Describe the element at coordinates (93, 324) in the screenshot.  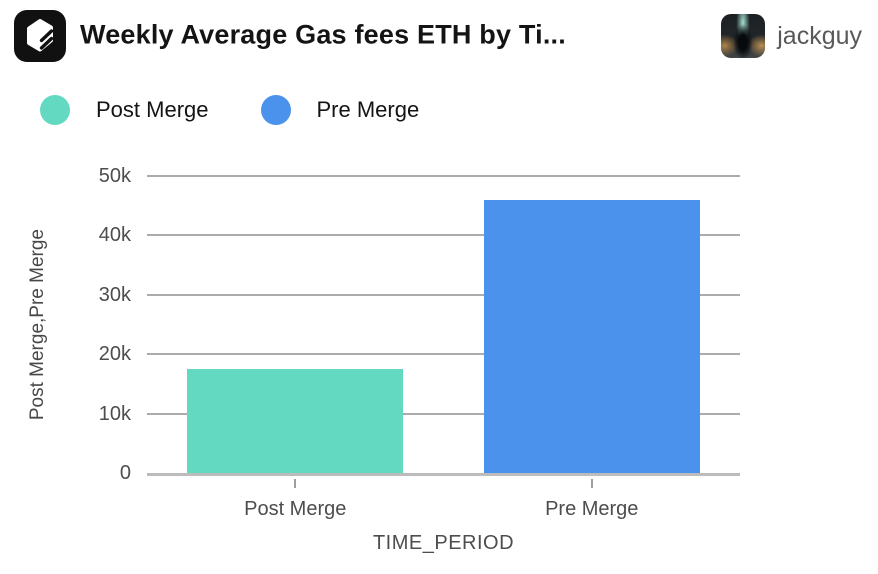
I see `y-axis-labels: 0 10k 20k 30k 40k 50k` at that location.